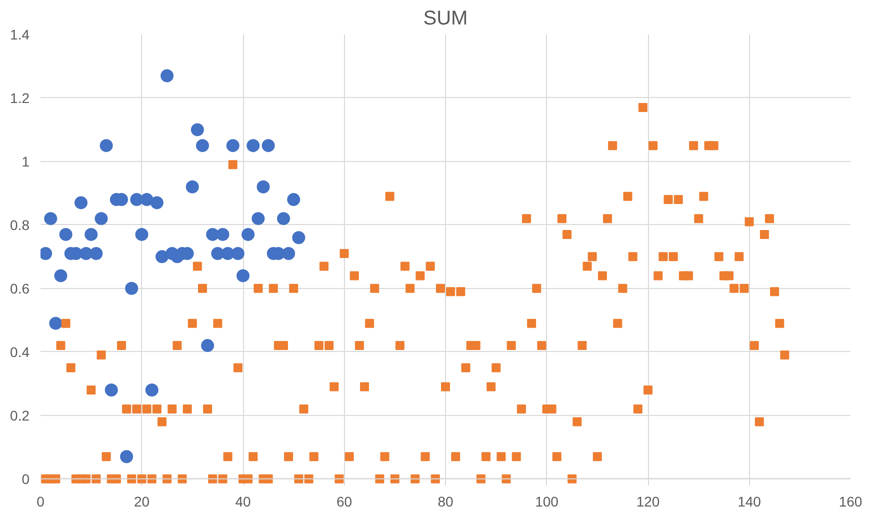 Image resolution: width=894 pixels, height=525 pixels. I want to click on x-tick-label: 80, so click(446, 502).